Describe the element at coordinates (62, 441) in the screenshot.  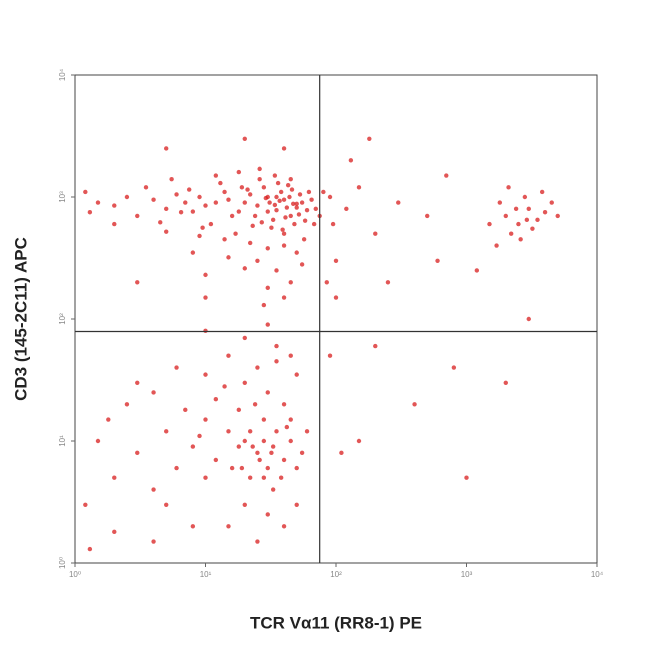
I see `y-tick-label: 10¹` at that location.